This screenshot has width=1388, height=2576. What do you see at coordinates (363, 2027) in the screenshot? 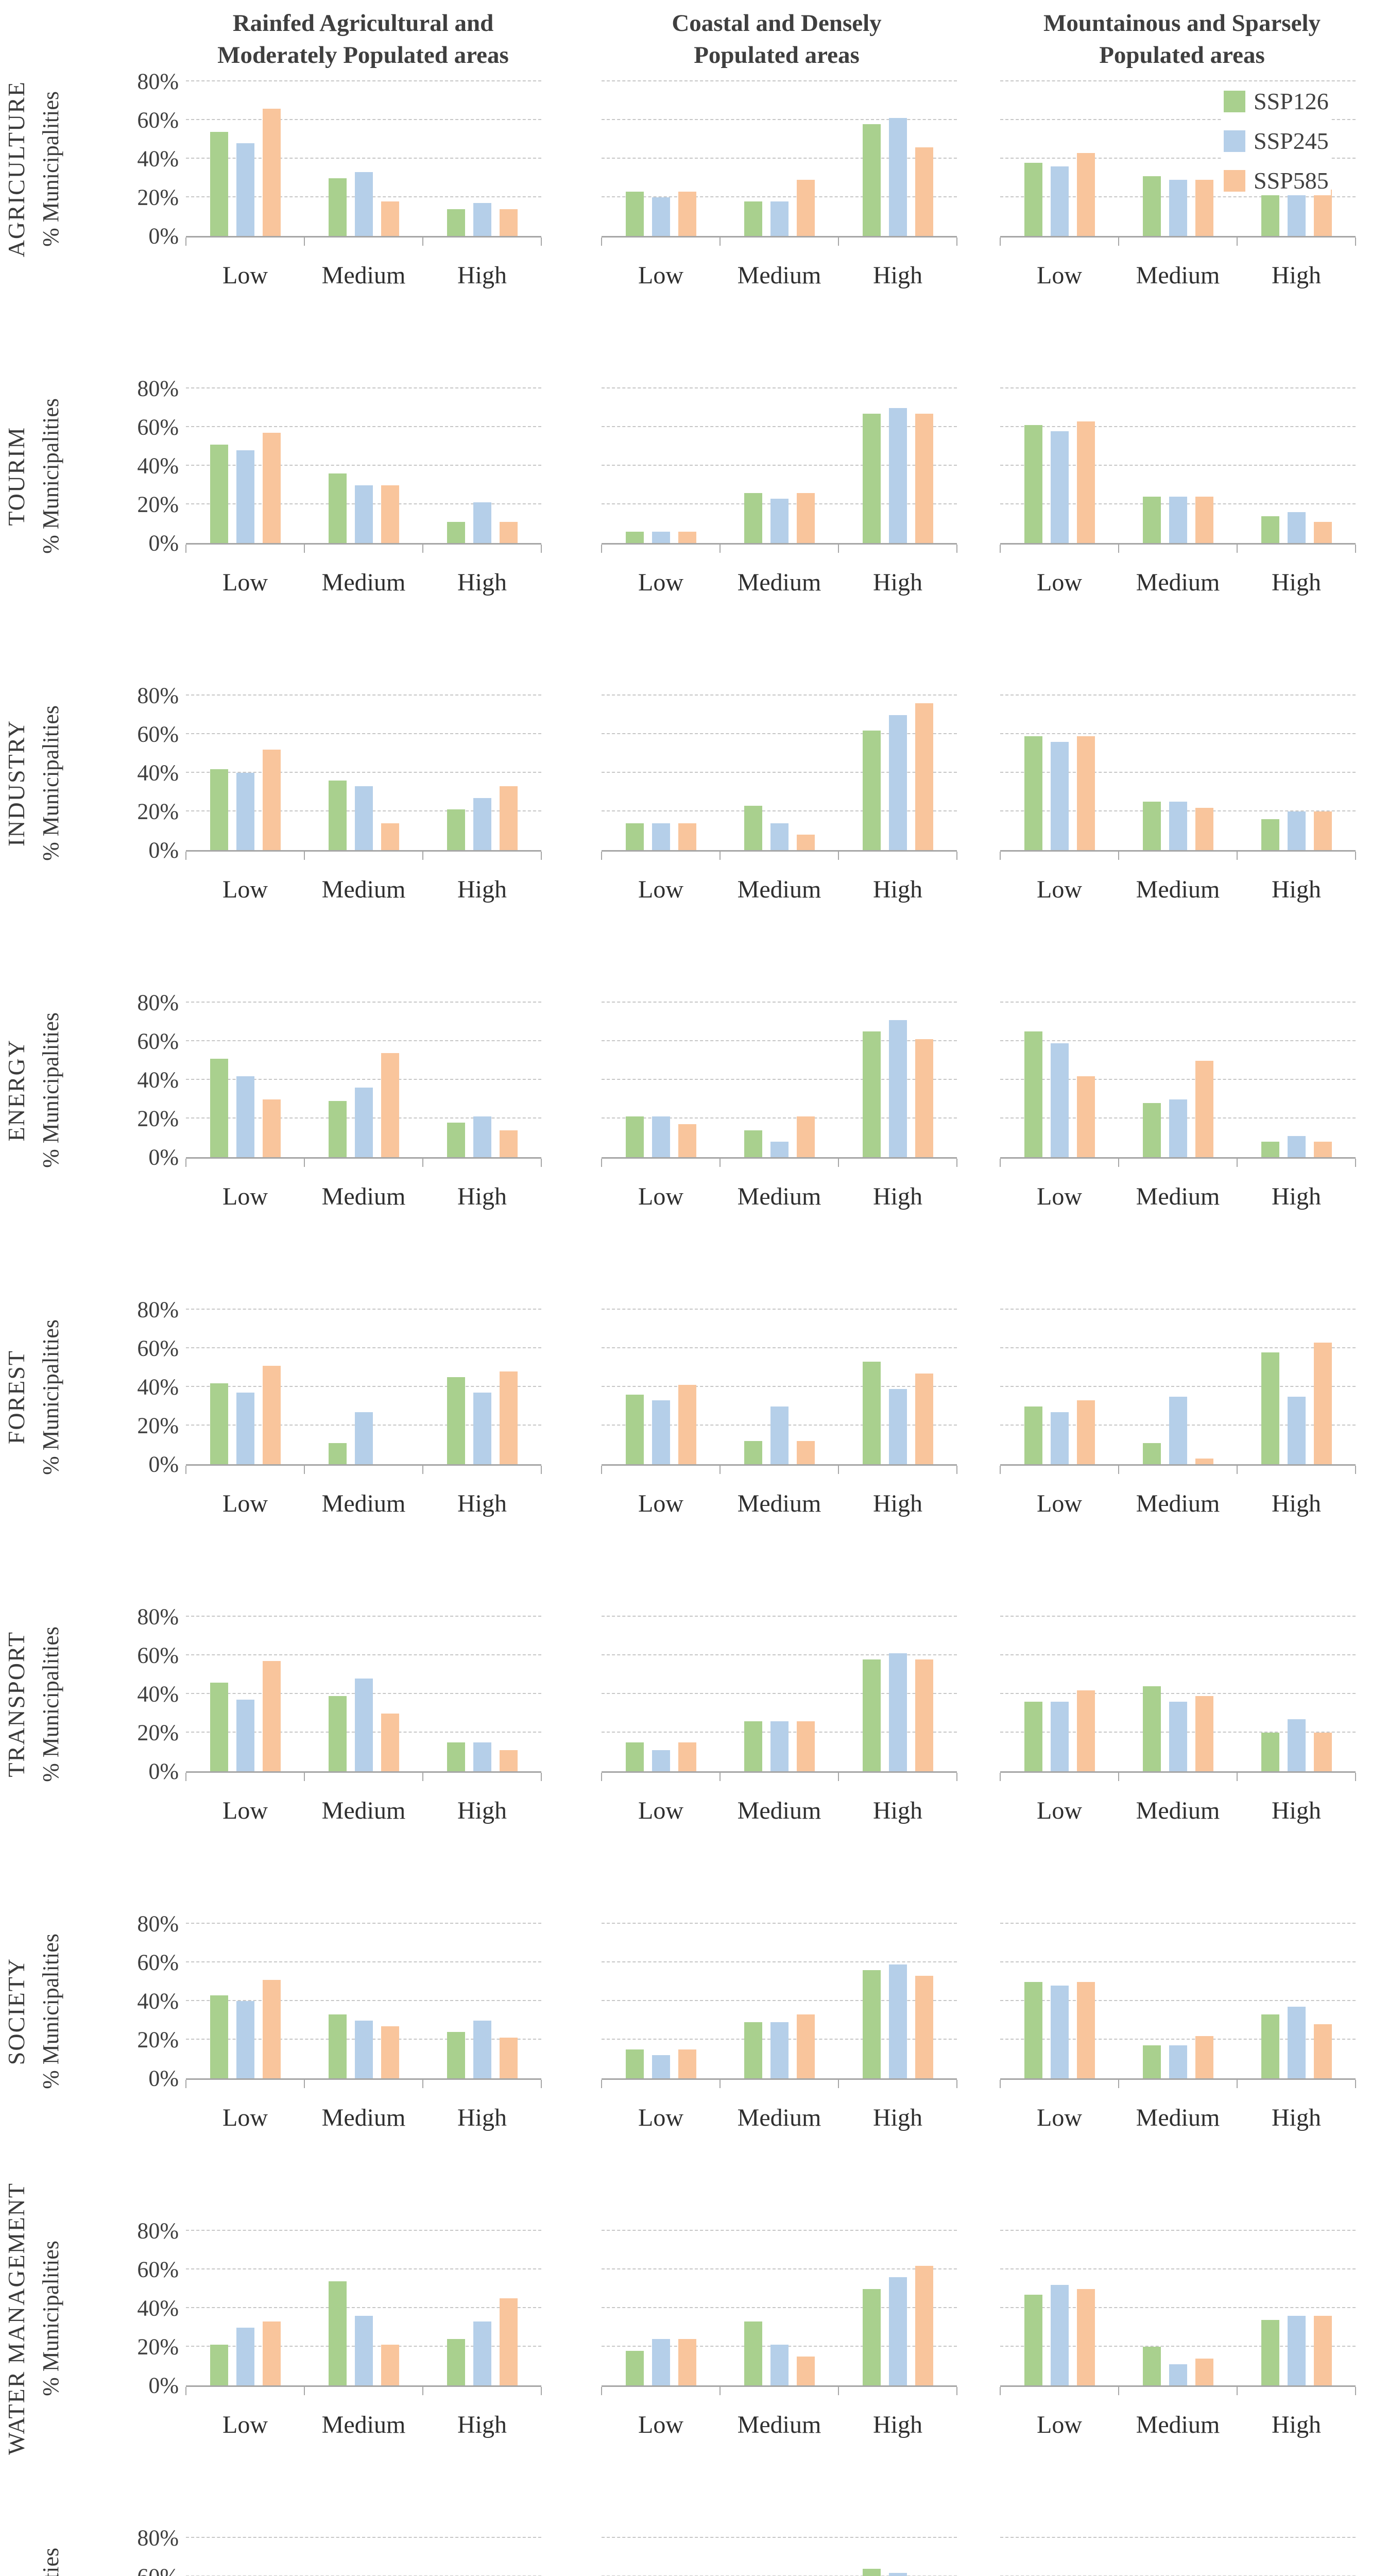
I see `chart-society-rainfed: Low Medium High` at bounding box center [363, 2027].